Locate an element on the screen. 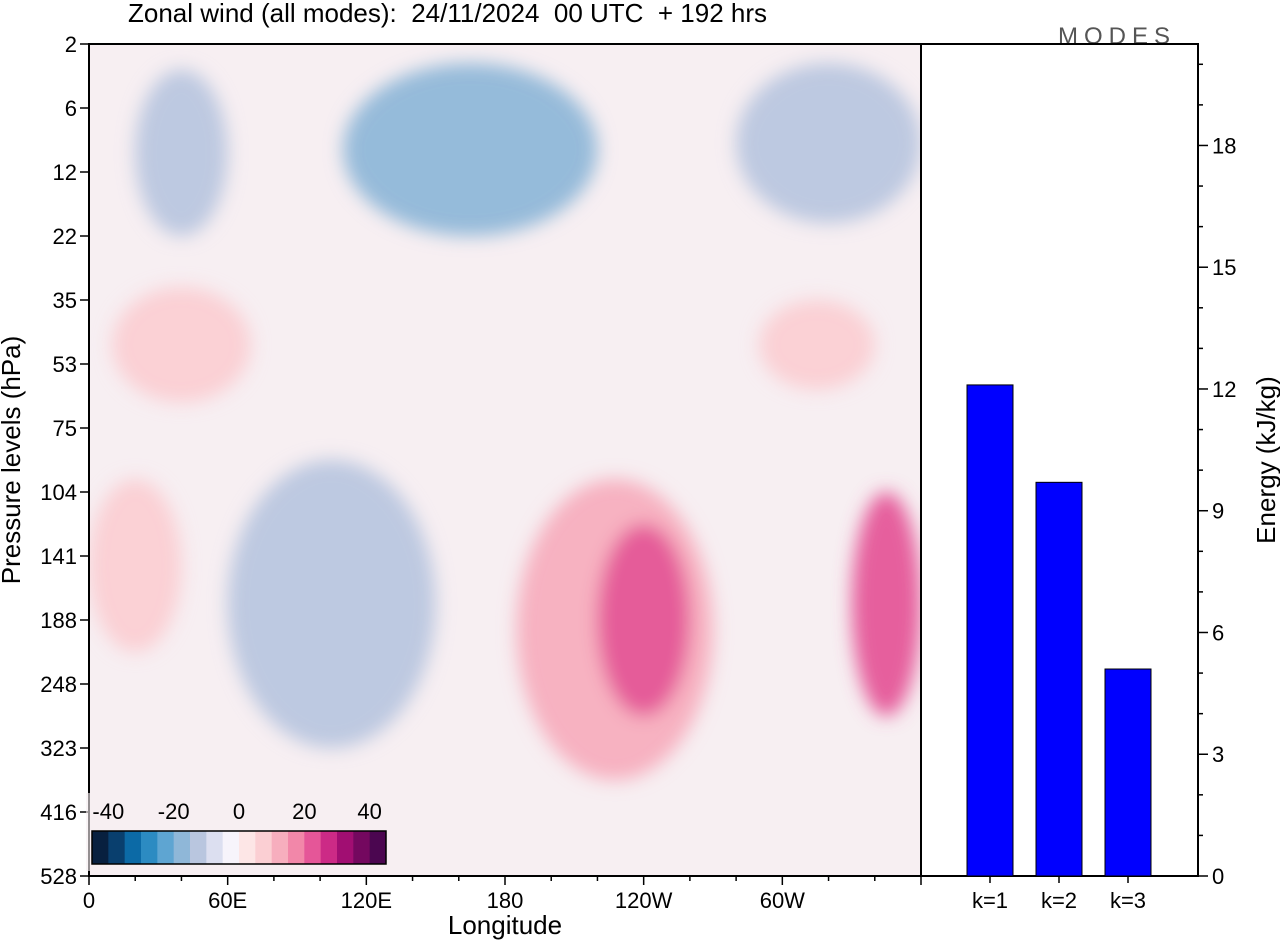 Image resolution: width=1280 pixels, height=942 pixels. wind-field-trop-westerly-core is located at coordinates (643, 620).